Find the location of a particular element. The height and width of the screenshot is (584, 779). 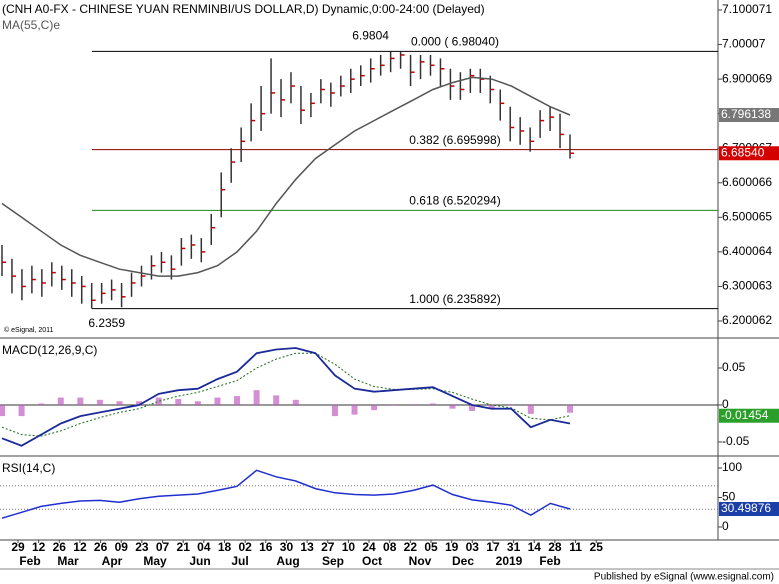

high-annotation: 6.9804 is located at coordinates (370, 36).